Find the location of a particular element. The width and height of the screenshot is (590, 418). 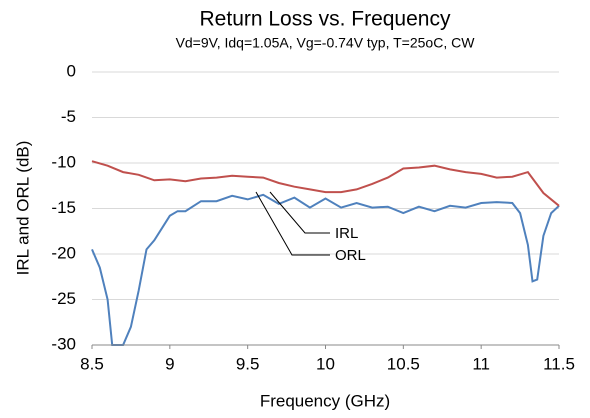

x-tick-label: 9 is located at coordinates (169, 363).